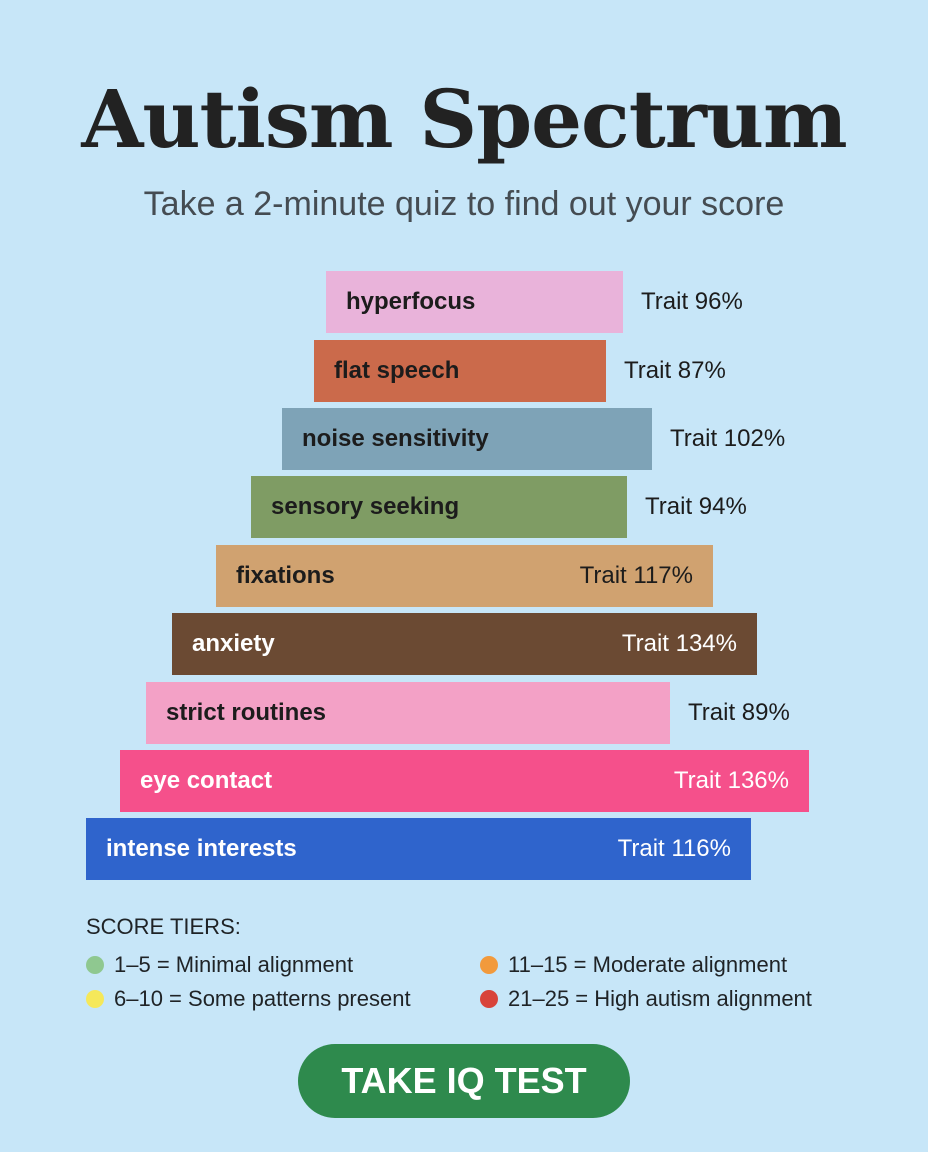 This screenshot has height=1152, width=928. Describe the element at coordinates (464, 781) in the screenshot. I see `trait-bar-eye-contact: eye contact Trait 136%` at that location.